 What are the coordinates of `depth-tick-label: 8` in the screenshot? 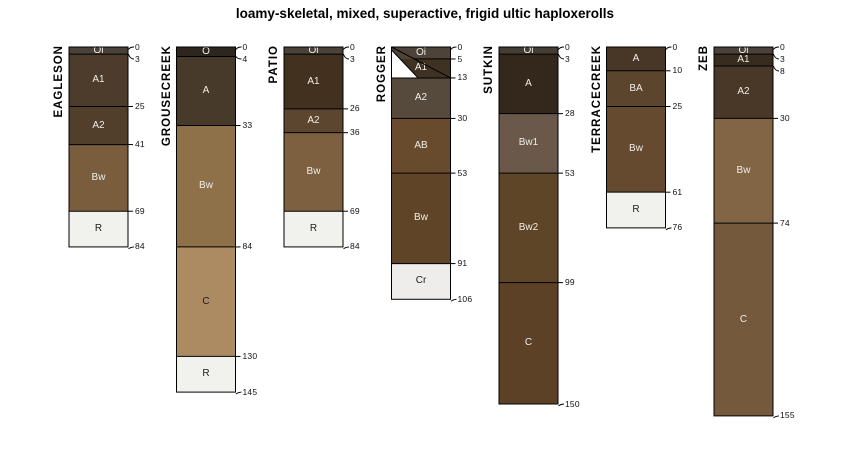 It's located at (782, 70).